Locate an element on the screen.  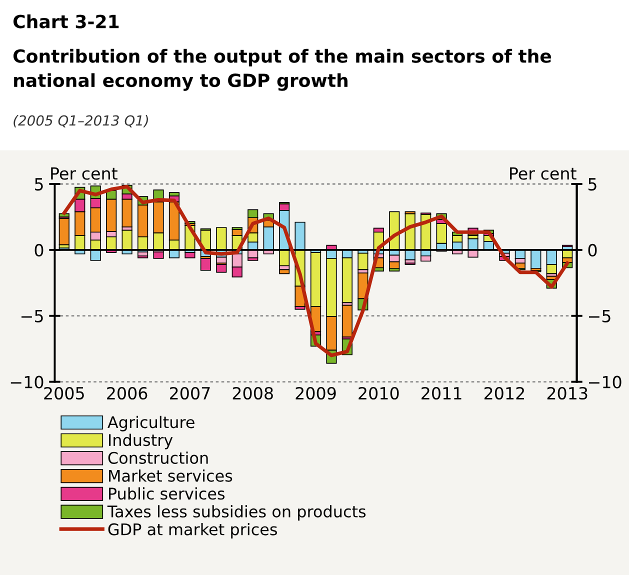
y2-tick-label: −10 is located at coordinates (605, 382).